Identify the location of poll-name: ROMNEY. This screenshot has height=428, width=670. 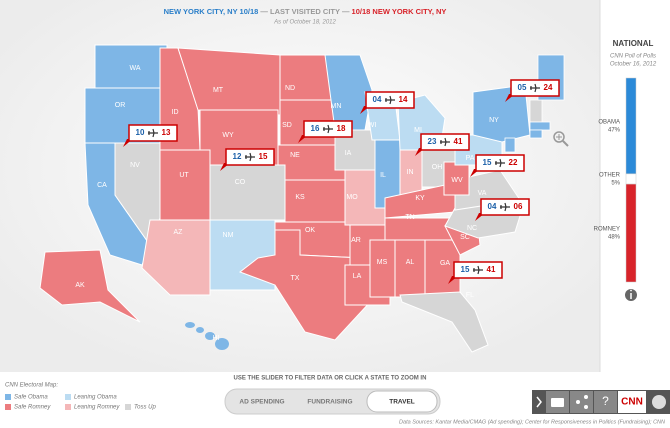
(607, 230).